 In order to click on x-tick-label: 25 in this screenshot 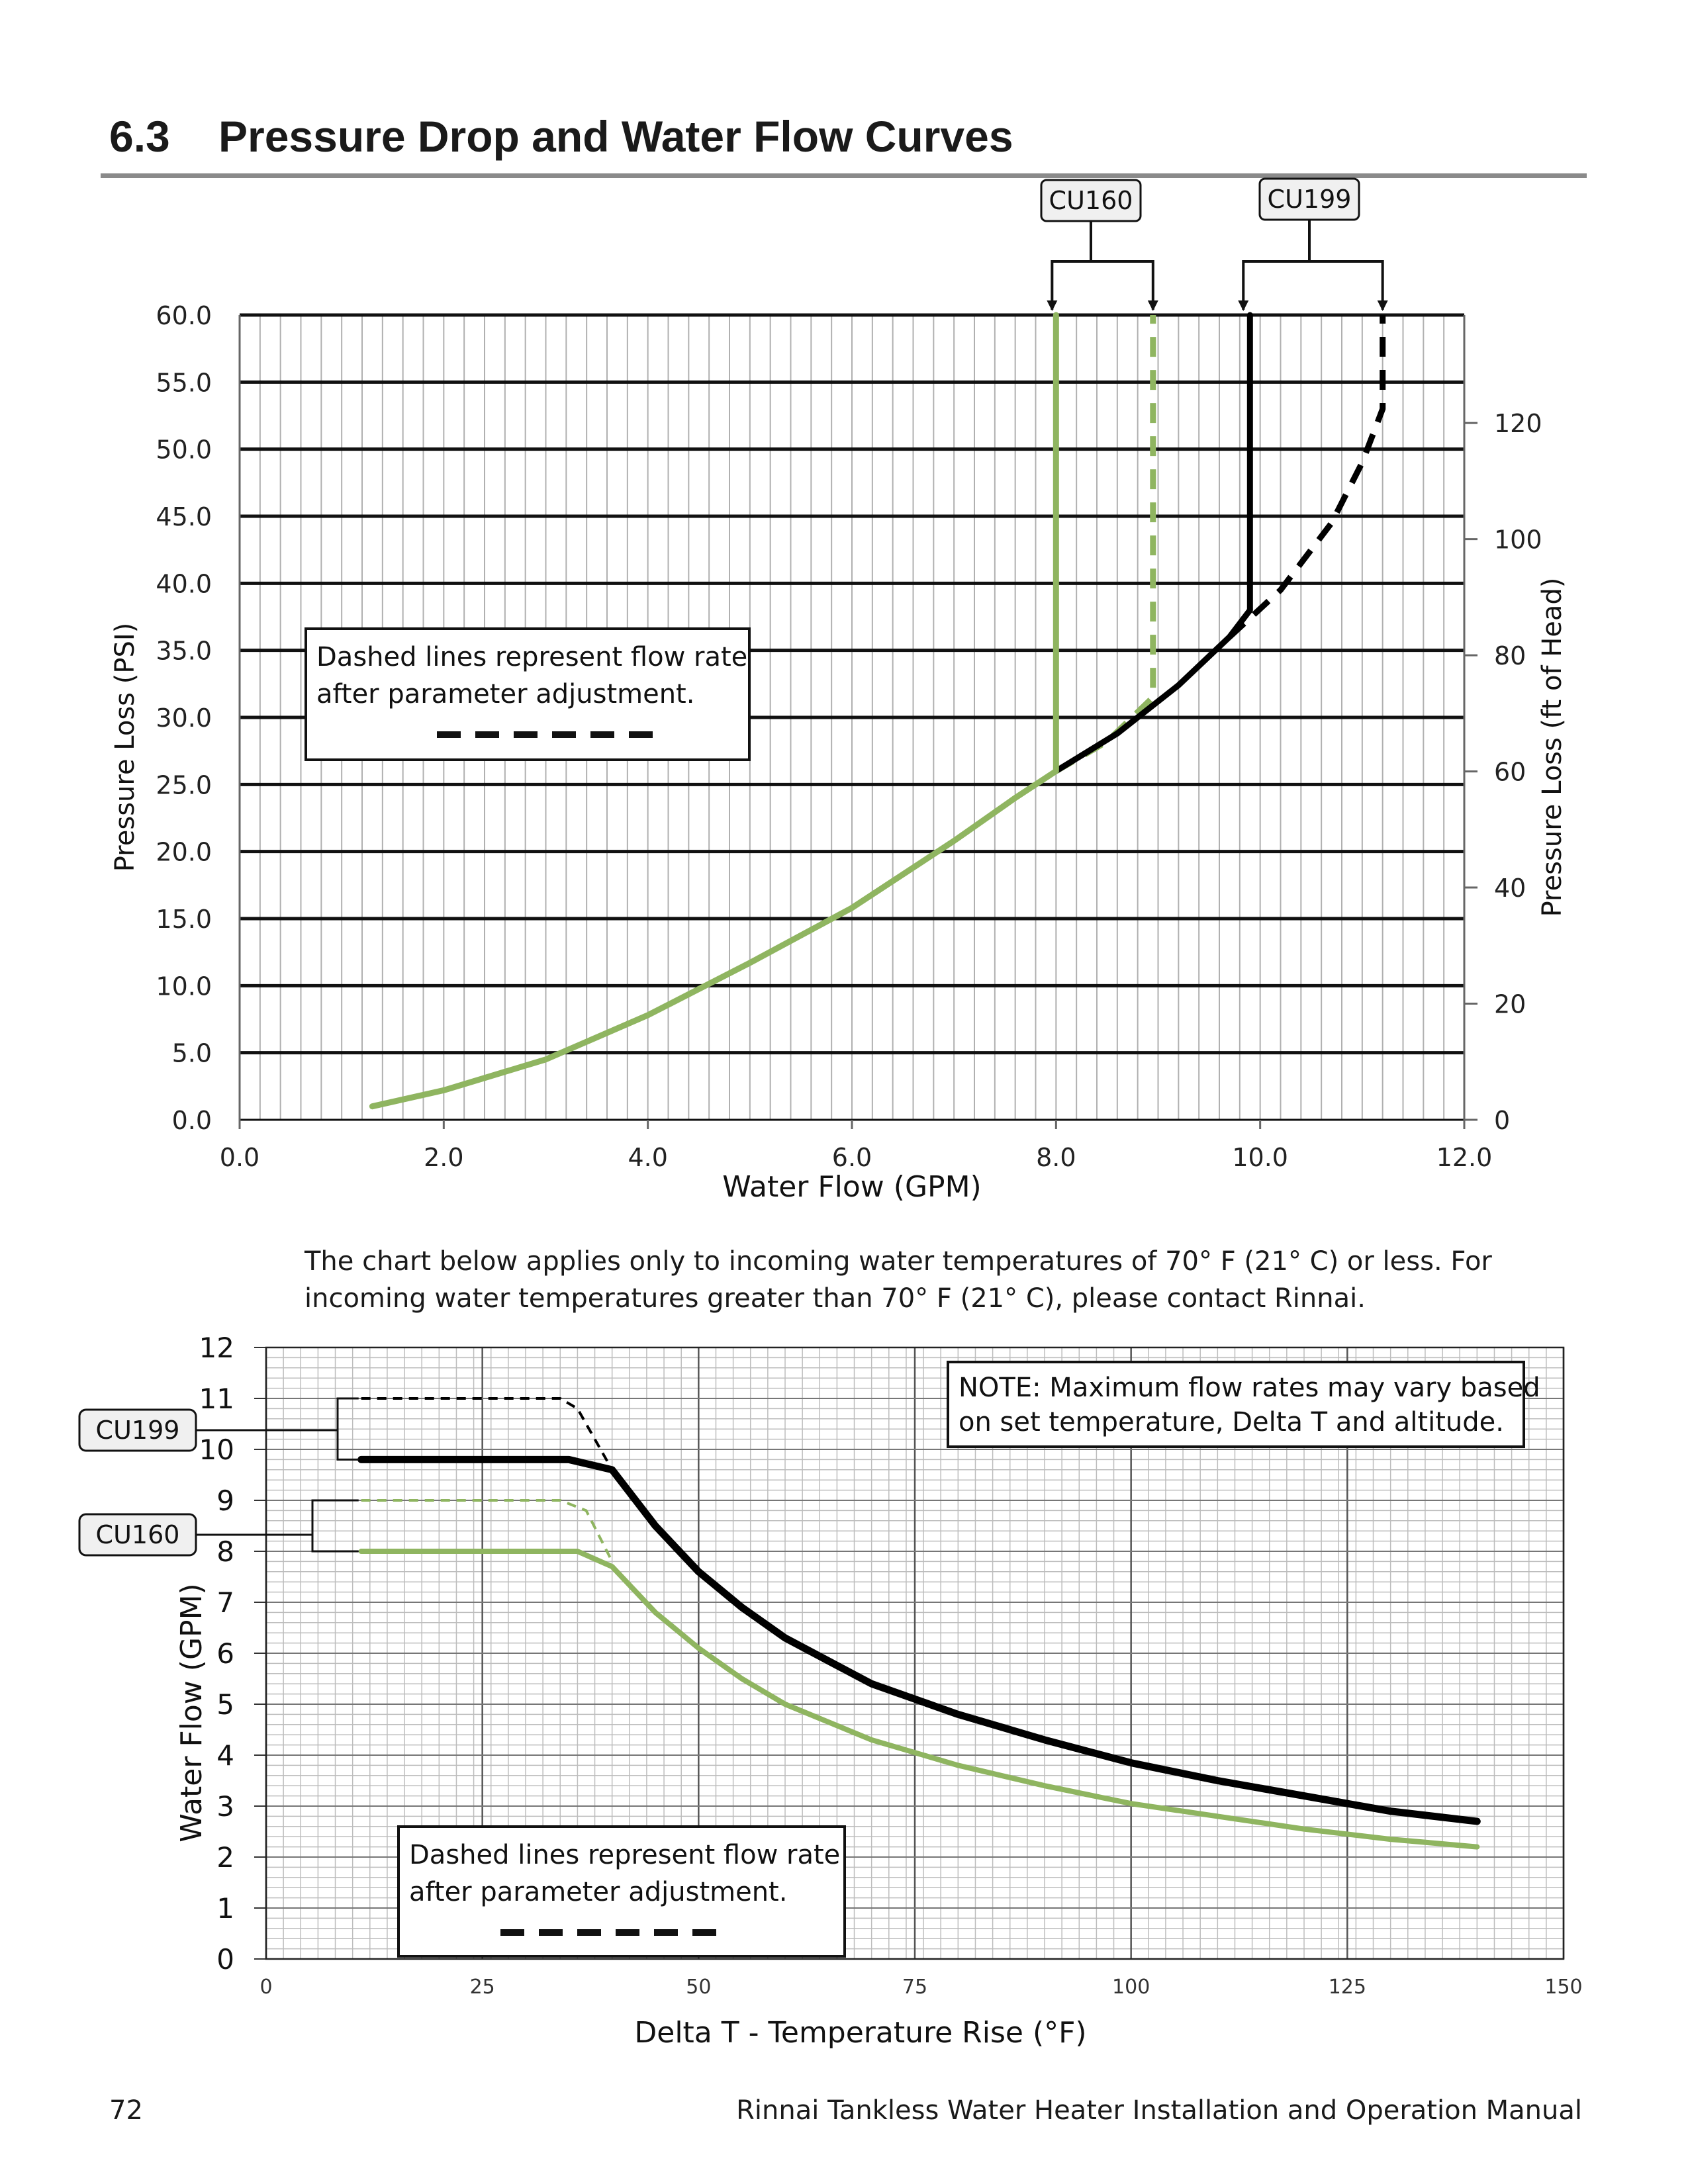, I will do `click(482, 1988)`.